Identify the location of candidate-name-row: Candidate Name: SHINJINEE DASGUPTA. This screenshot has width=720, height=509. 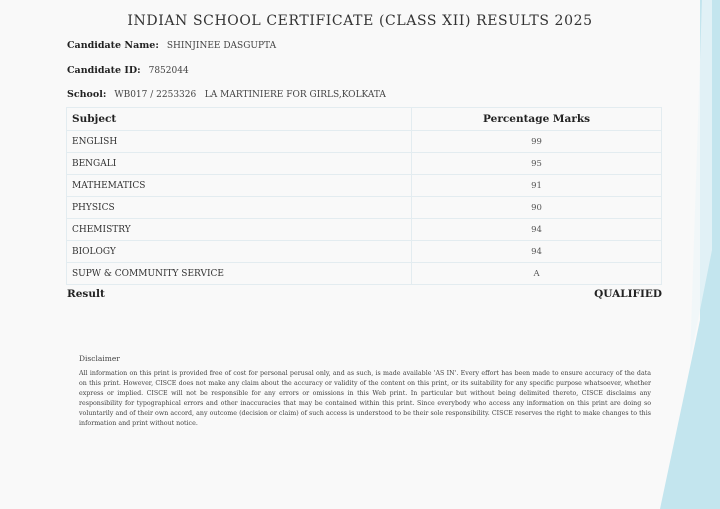
(171, 45).